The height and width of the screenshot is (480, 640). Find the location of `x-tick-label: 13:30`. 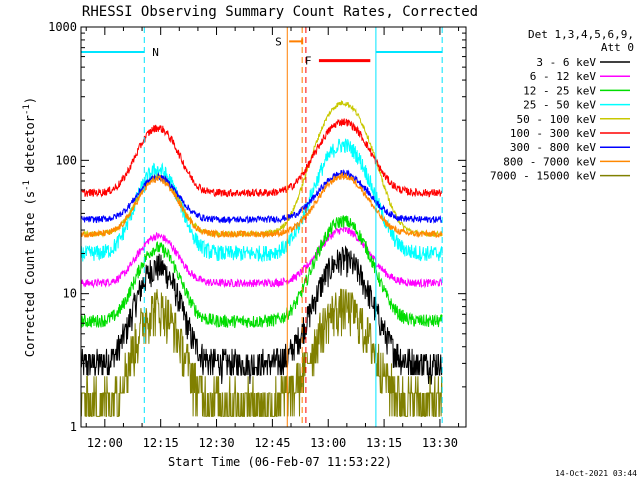

x-tick-label: 13:30 is located at coordinates (440, 443).